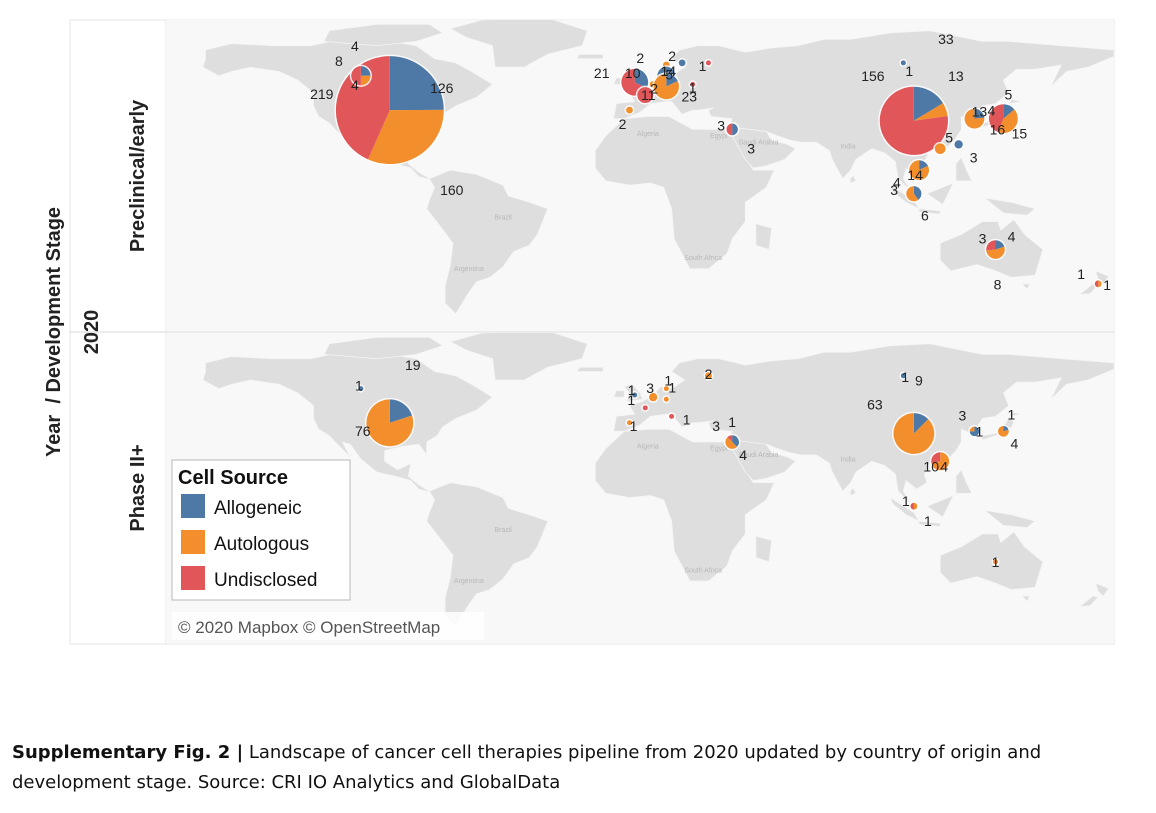  What do you see at coordinates (634, 395) in the screenshot?
I see `pie-united-kingdom` at bounding box center [634, 395].